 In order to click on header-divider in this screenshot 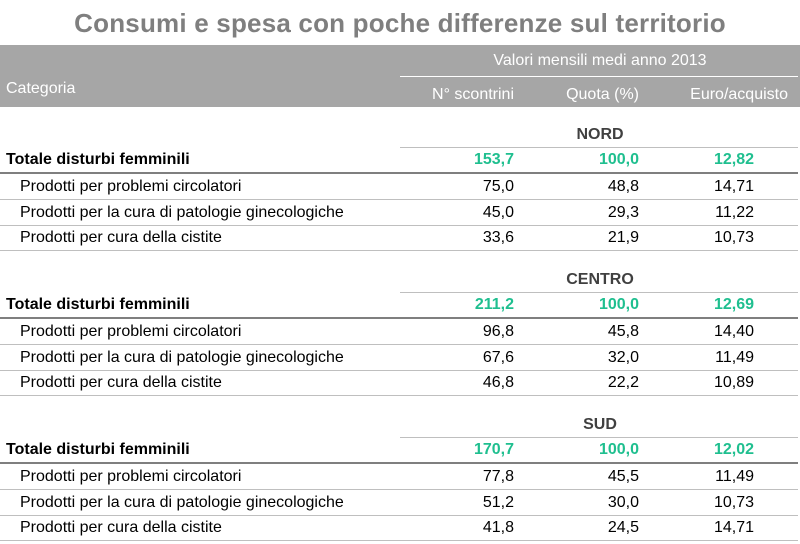, I will do `click(599, 76)`.